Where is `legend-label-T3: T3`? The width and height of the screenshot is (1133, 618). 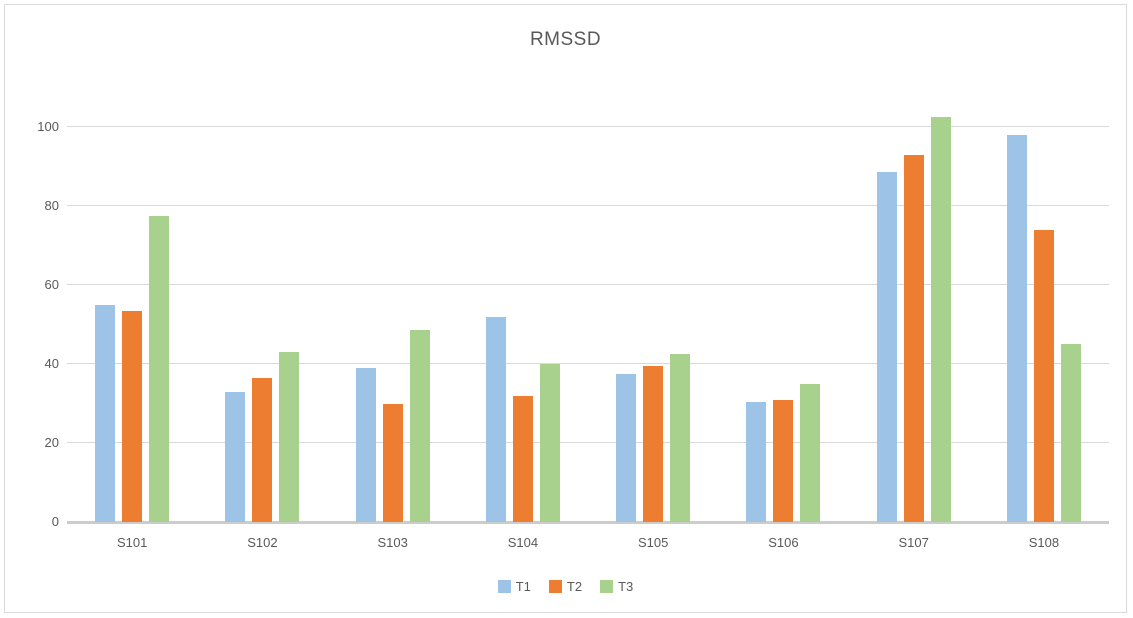
legend-label-T3: T3 is located at coordinates (626, 586).